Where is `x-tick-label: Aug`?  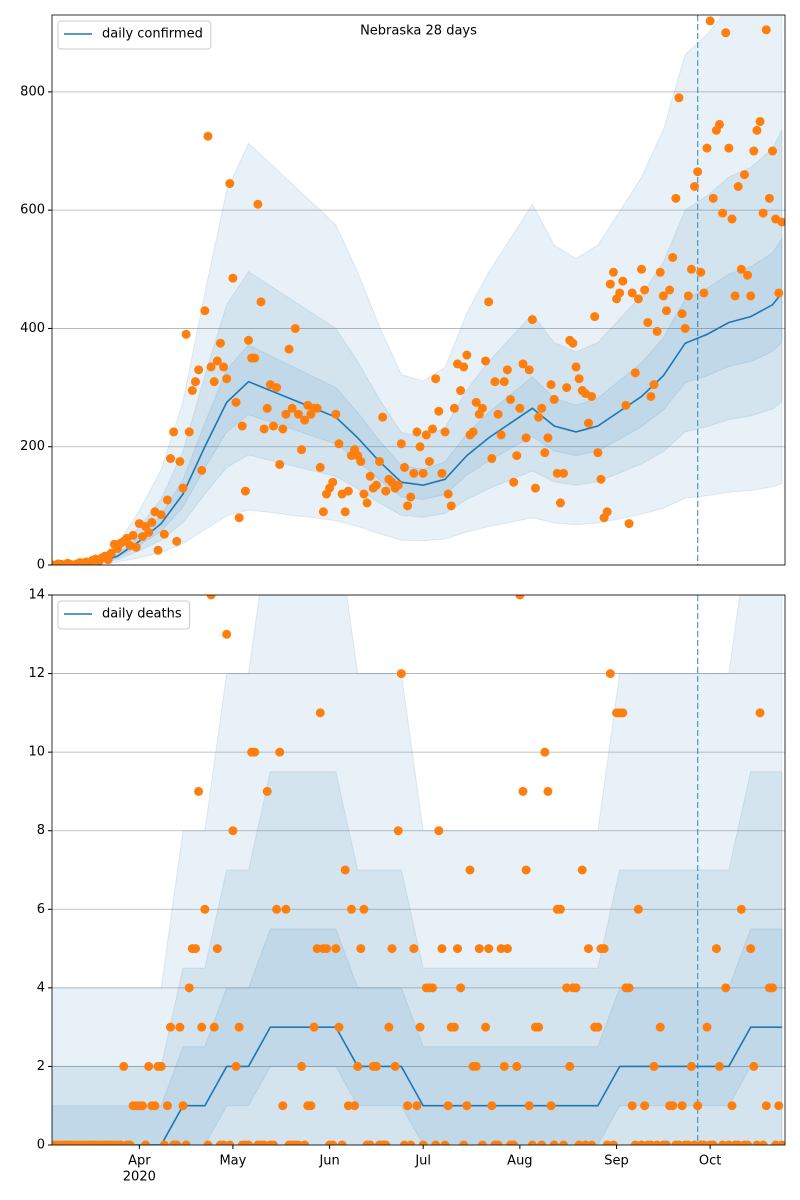 x-tick-label: Aug is located at coordinates (519, 1161).